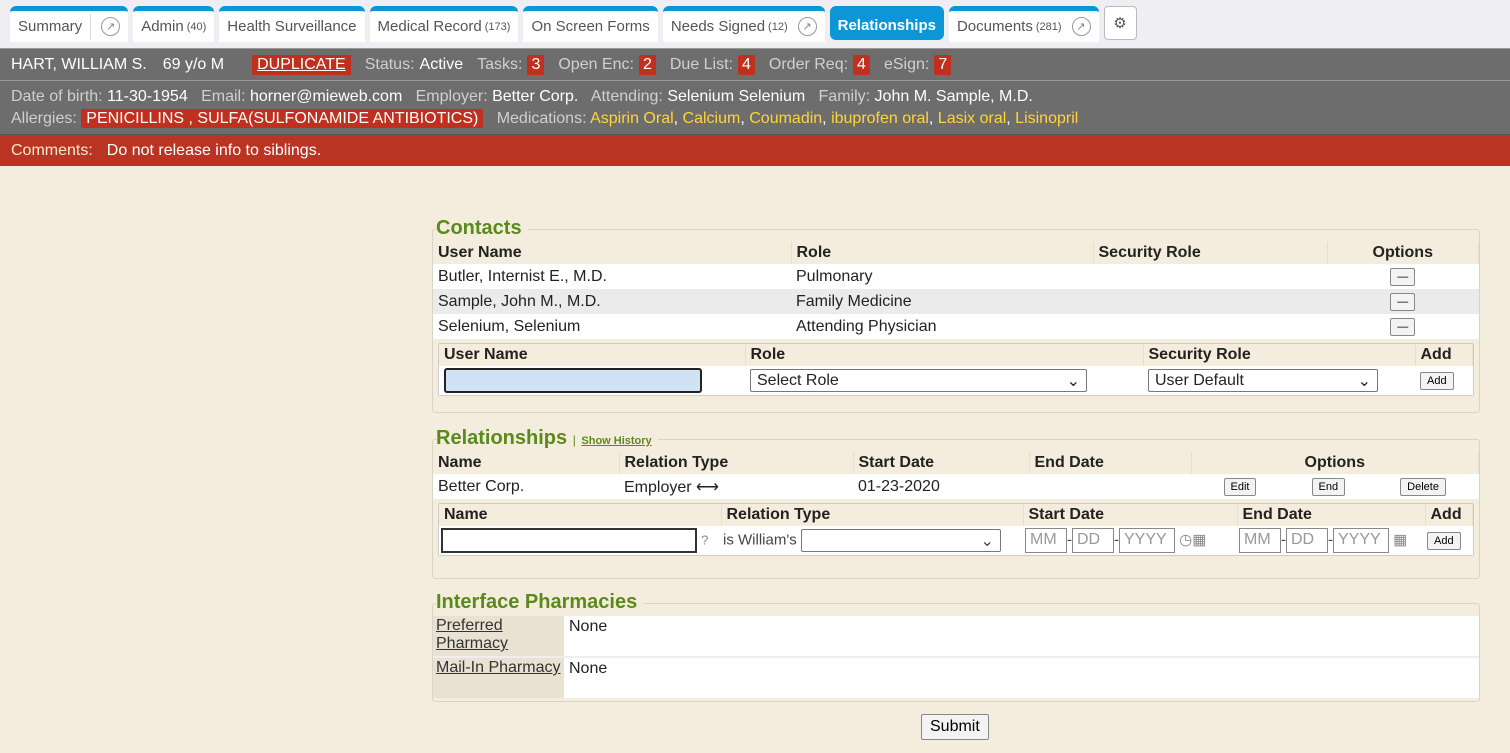  What do you see at coordinates (886, 23) in the screenshot?
I see `tab-relationships: Relationships` at bounding box center [886, 23].